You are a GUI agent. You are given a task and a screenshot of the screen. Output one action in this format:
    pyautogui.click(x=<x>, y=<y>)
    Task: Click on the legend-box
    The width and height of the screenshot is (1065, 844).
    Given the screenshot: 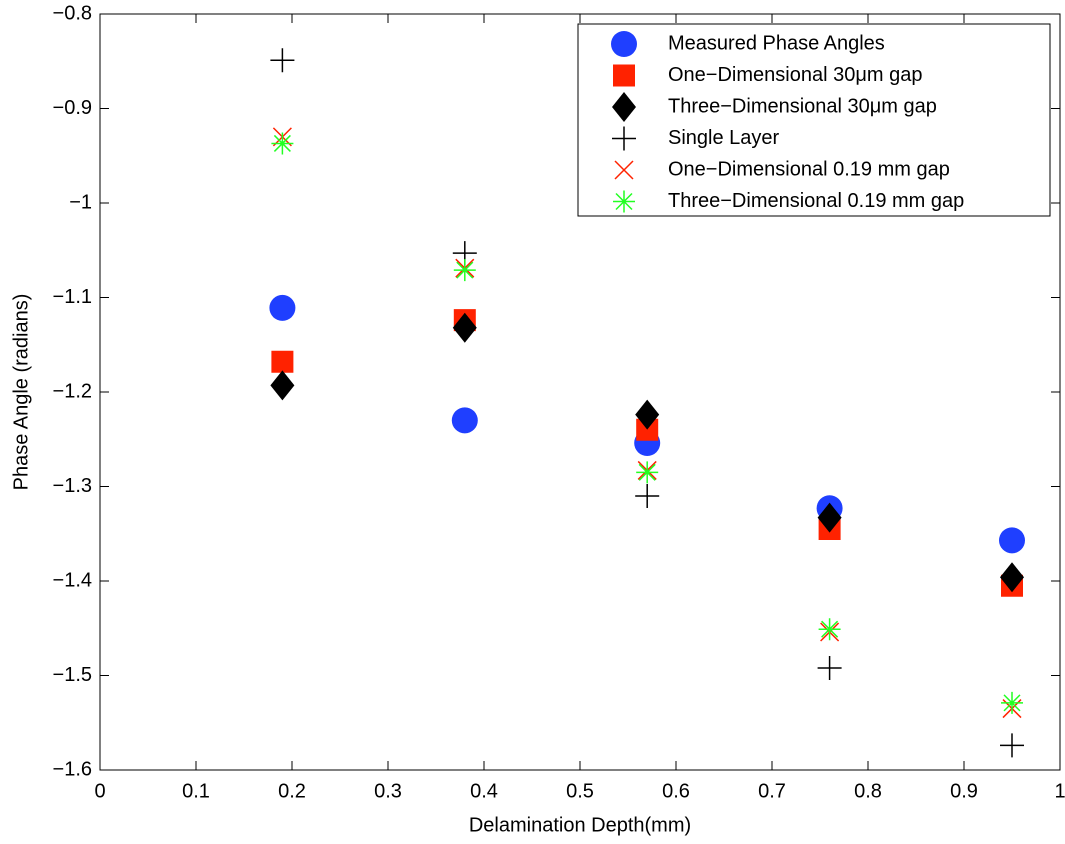 What is the action you would take?
    pyautogui.click(x=814, y=120)
    